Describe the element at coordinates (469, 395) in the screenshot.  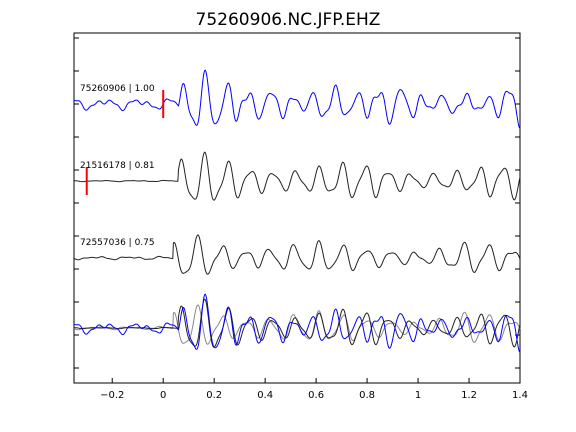
I see `x-tick-label: 1.2` at that location.